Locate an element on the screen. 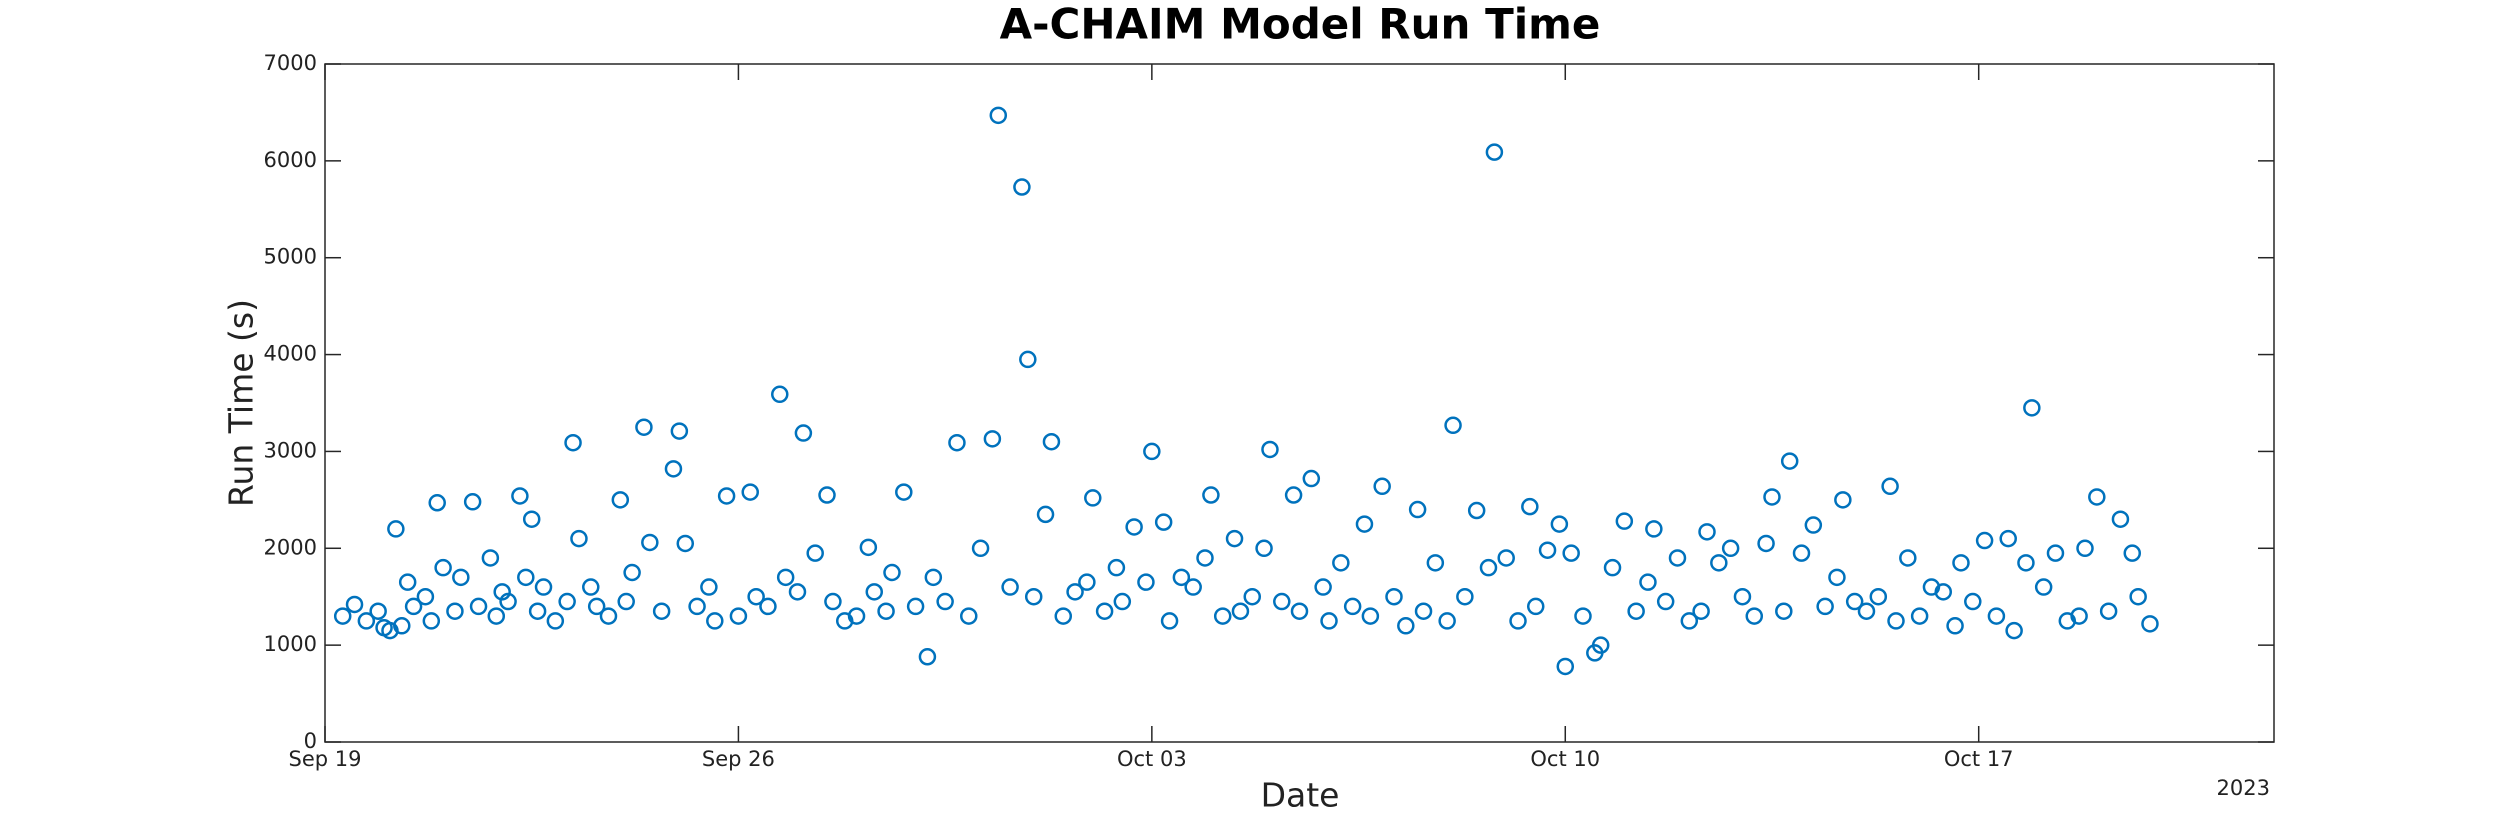  chart-title: A-CHAIM Model Run Time is located at coordinates (1300, 24).